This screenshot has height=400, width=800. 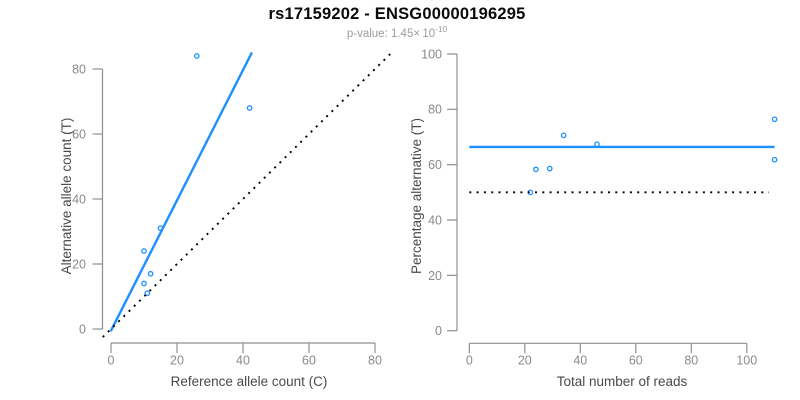 I want to click on pvalue-text: p-value: 1.45× 10, so click(x=391, y=33).